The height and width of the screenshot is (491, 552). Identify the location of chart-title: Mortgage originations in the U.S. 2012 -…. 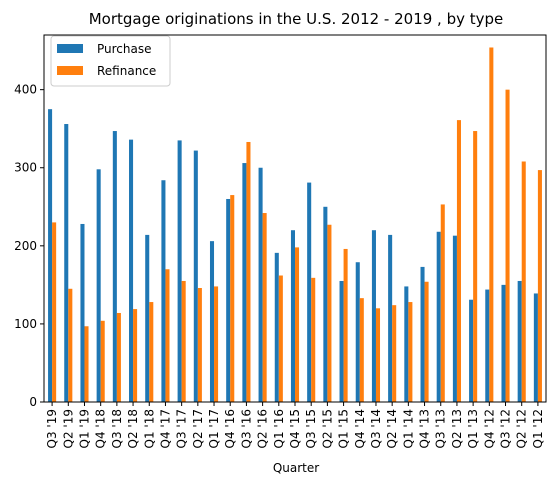
(296, 19).